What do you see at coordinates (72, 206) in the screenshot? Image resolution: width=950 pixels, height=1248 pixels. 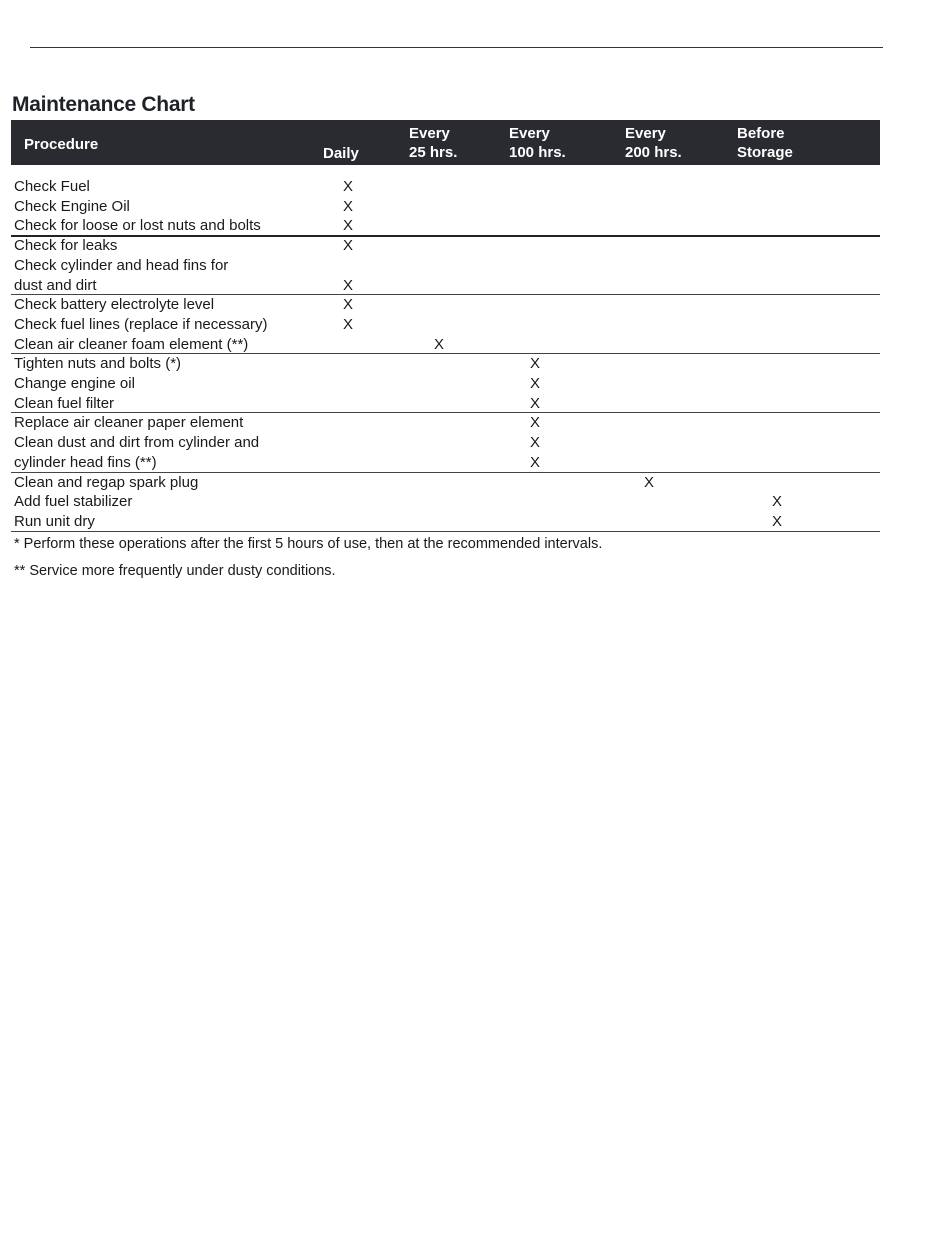 I see `table-row-procedure: Check Engine Oil` at bounding box center [72, 206].